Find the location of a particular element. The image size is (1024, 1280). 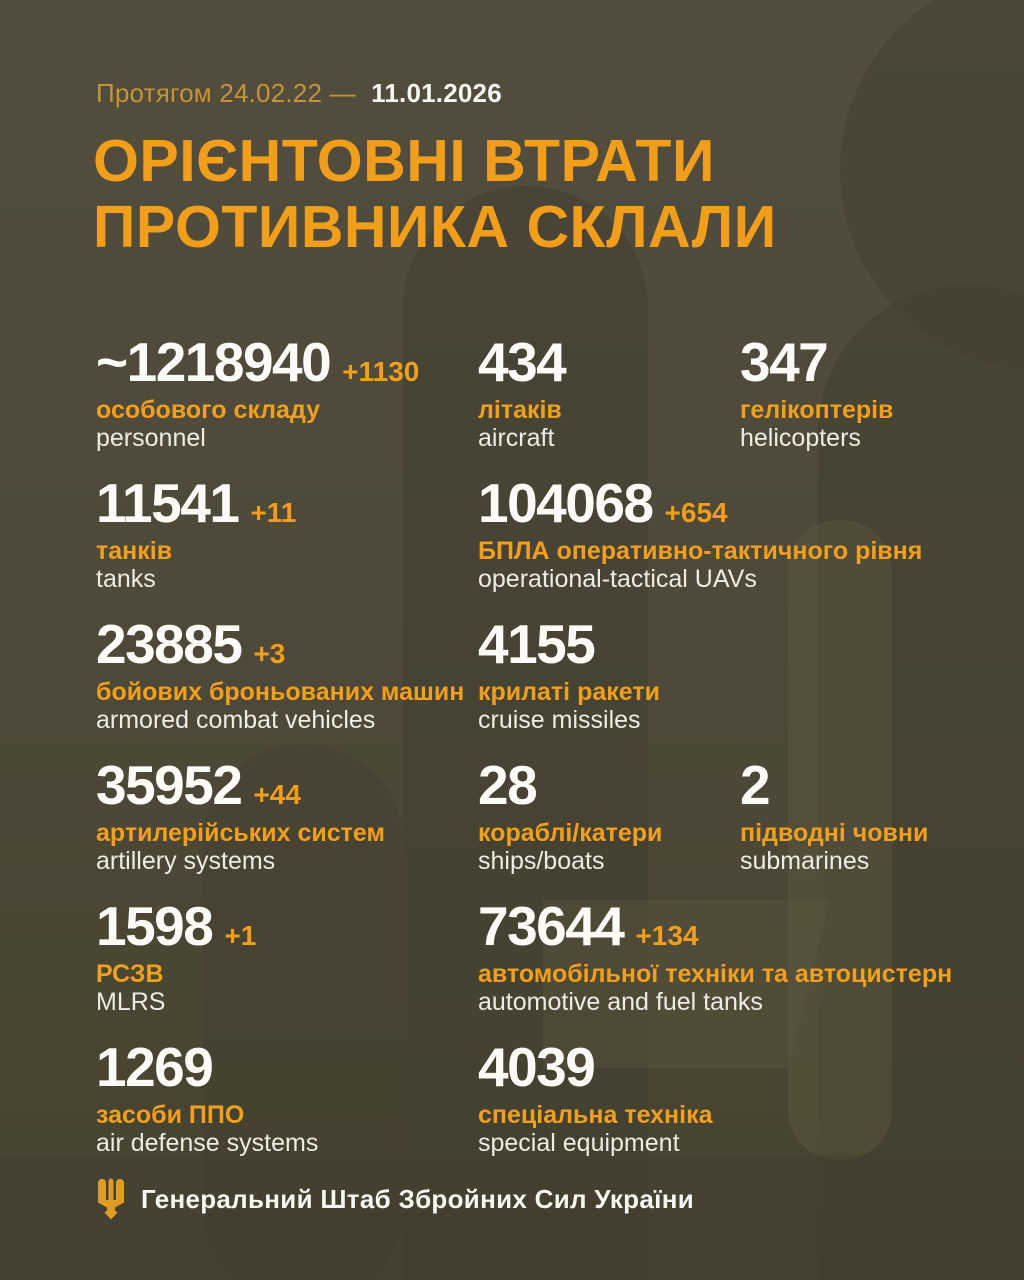

stat-label-uk: гелікоптерів is located at coordinates (817, 410).